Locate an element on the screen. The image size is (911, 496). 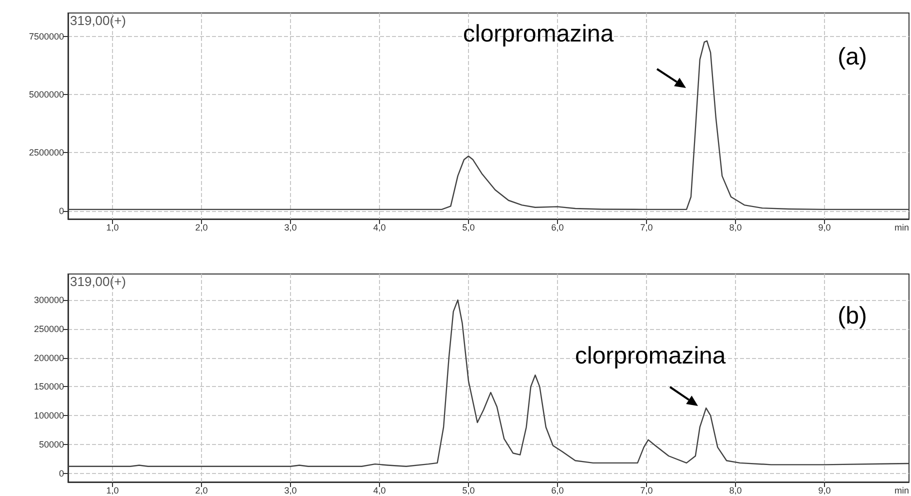
y-tick-label: 7500000 is located at coordinates (46, 36).